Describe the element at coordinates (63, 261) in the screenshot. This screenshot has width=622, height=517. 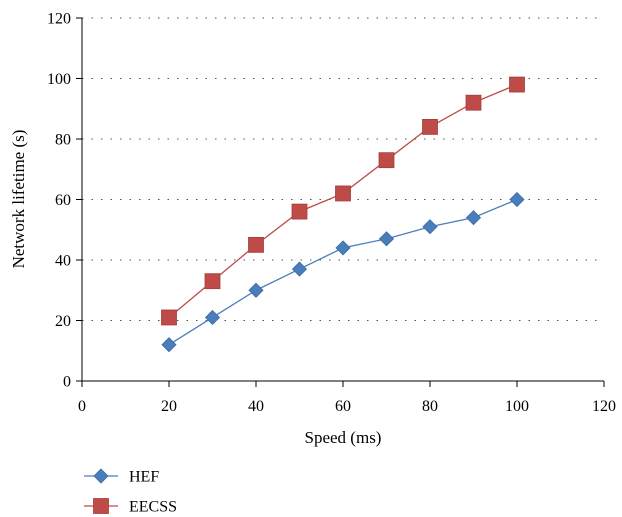
I see `y-tick-label: 40` at that location.